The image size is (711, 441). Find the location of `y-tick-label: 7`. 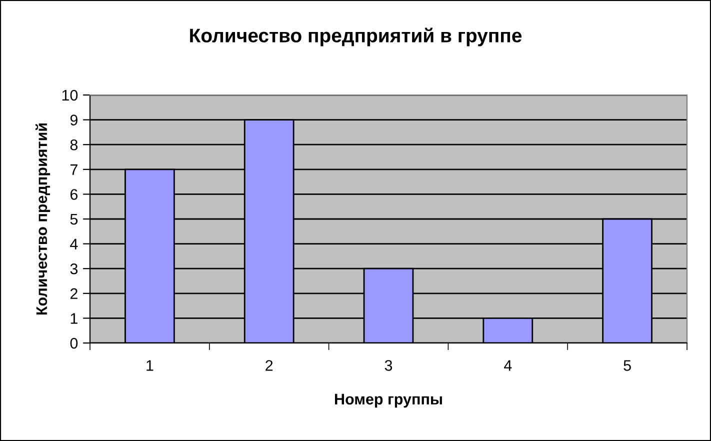

y-tick-label: 7 is located at coordinates (74, 169).